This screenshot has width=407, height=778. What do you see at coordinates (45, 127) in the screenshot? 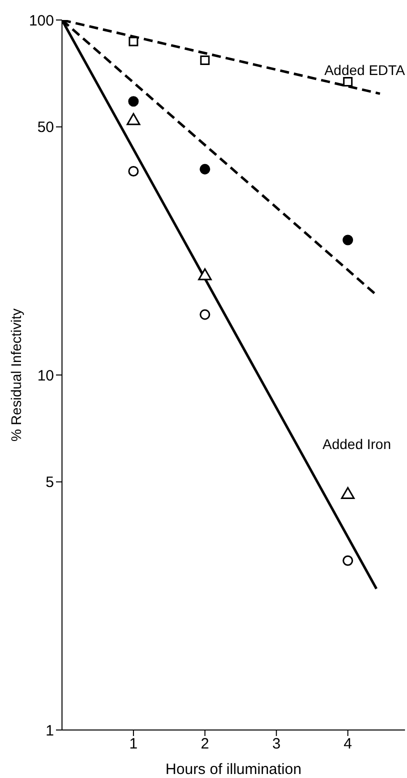
I see `y-tick-label: 50` at bounding box center [45, 127].